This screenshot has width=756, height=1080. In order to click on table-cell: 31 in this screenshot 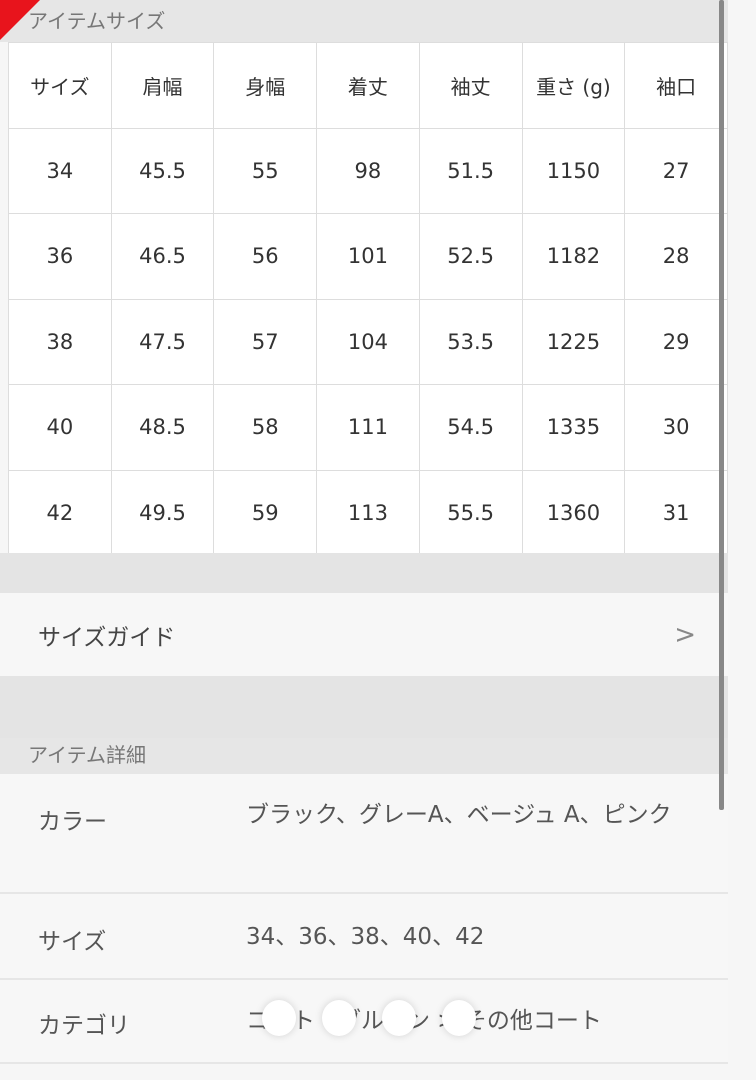, I will do `click(676, 512)`.